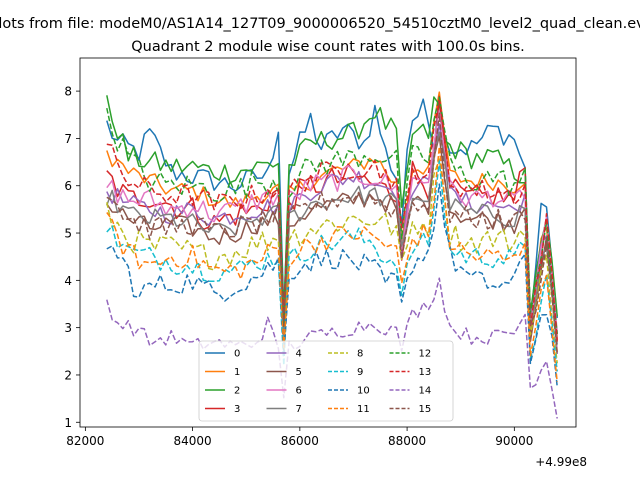 The image size is (640, 480). Describe the element at coordinates (360, 354) in the screenshot. I see `legend-label-8: 8` at that location.